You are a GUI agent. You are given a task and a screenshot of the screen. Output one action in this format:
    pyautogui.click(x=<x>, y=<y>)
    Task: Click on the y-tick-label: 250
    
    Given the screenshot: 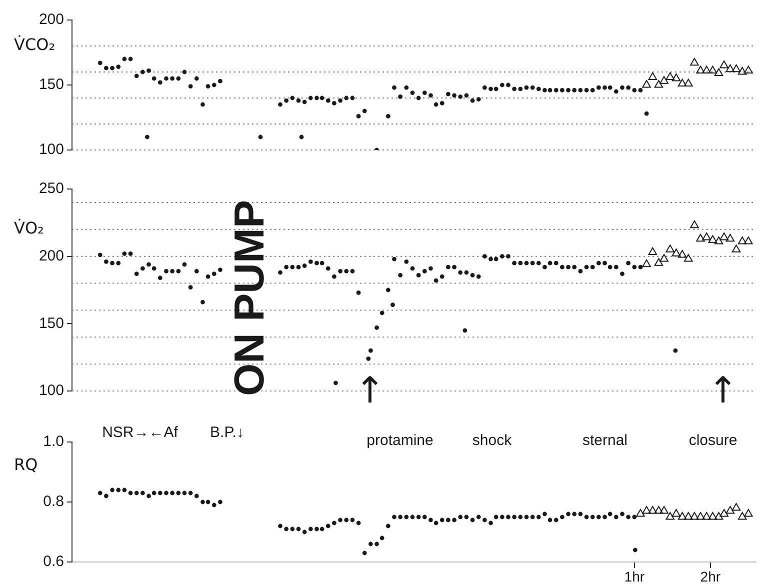 What is the action you would take?
    pyautogui.click(x=51, y=189)
    